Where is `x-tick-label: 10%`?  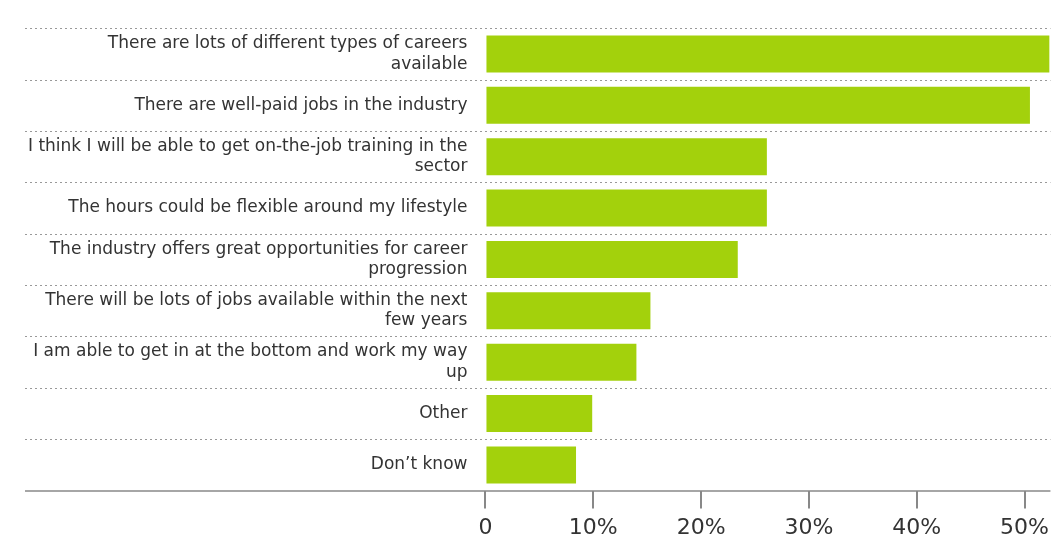 x-tick-label: 10% is located at coordinates (593, 526).